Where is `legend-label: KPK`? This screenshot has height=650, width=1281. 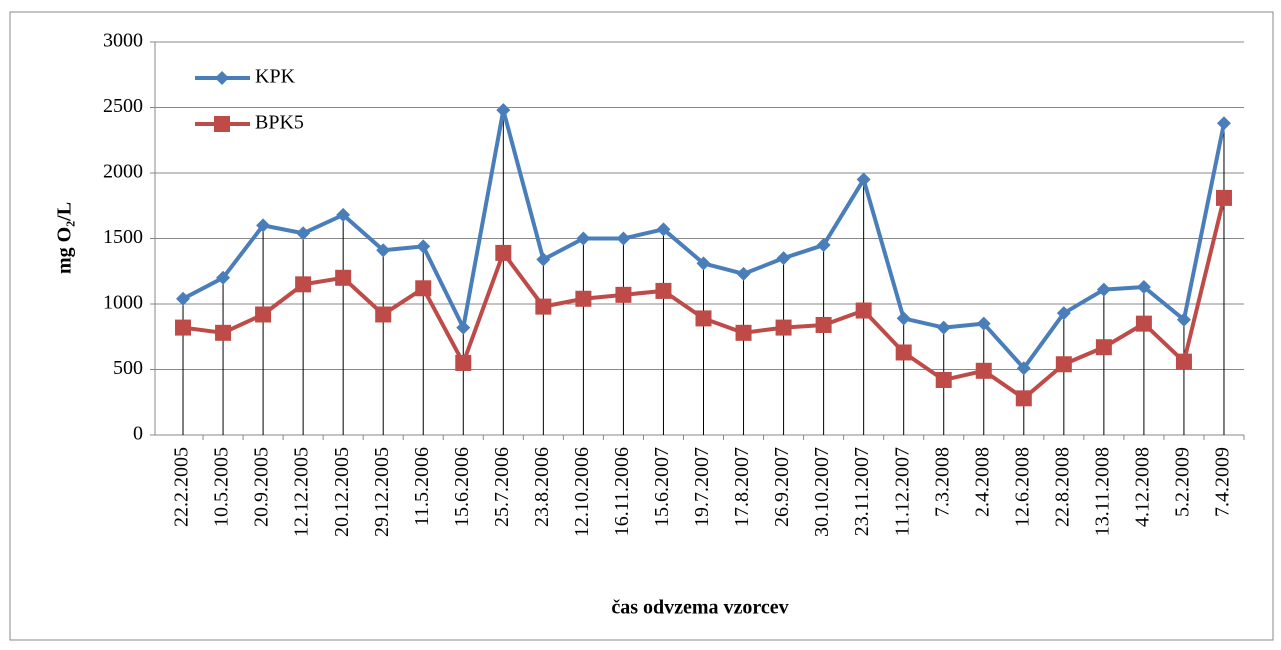 legend-label: KPK is located at coordinates (275, 77).